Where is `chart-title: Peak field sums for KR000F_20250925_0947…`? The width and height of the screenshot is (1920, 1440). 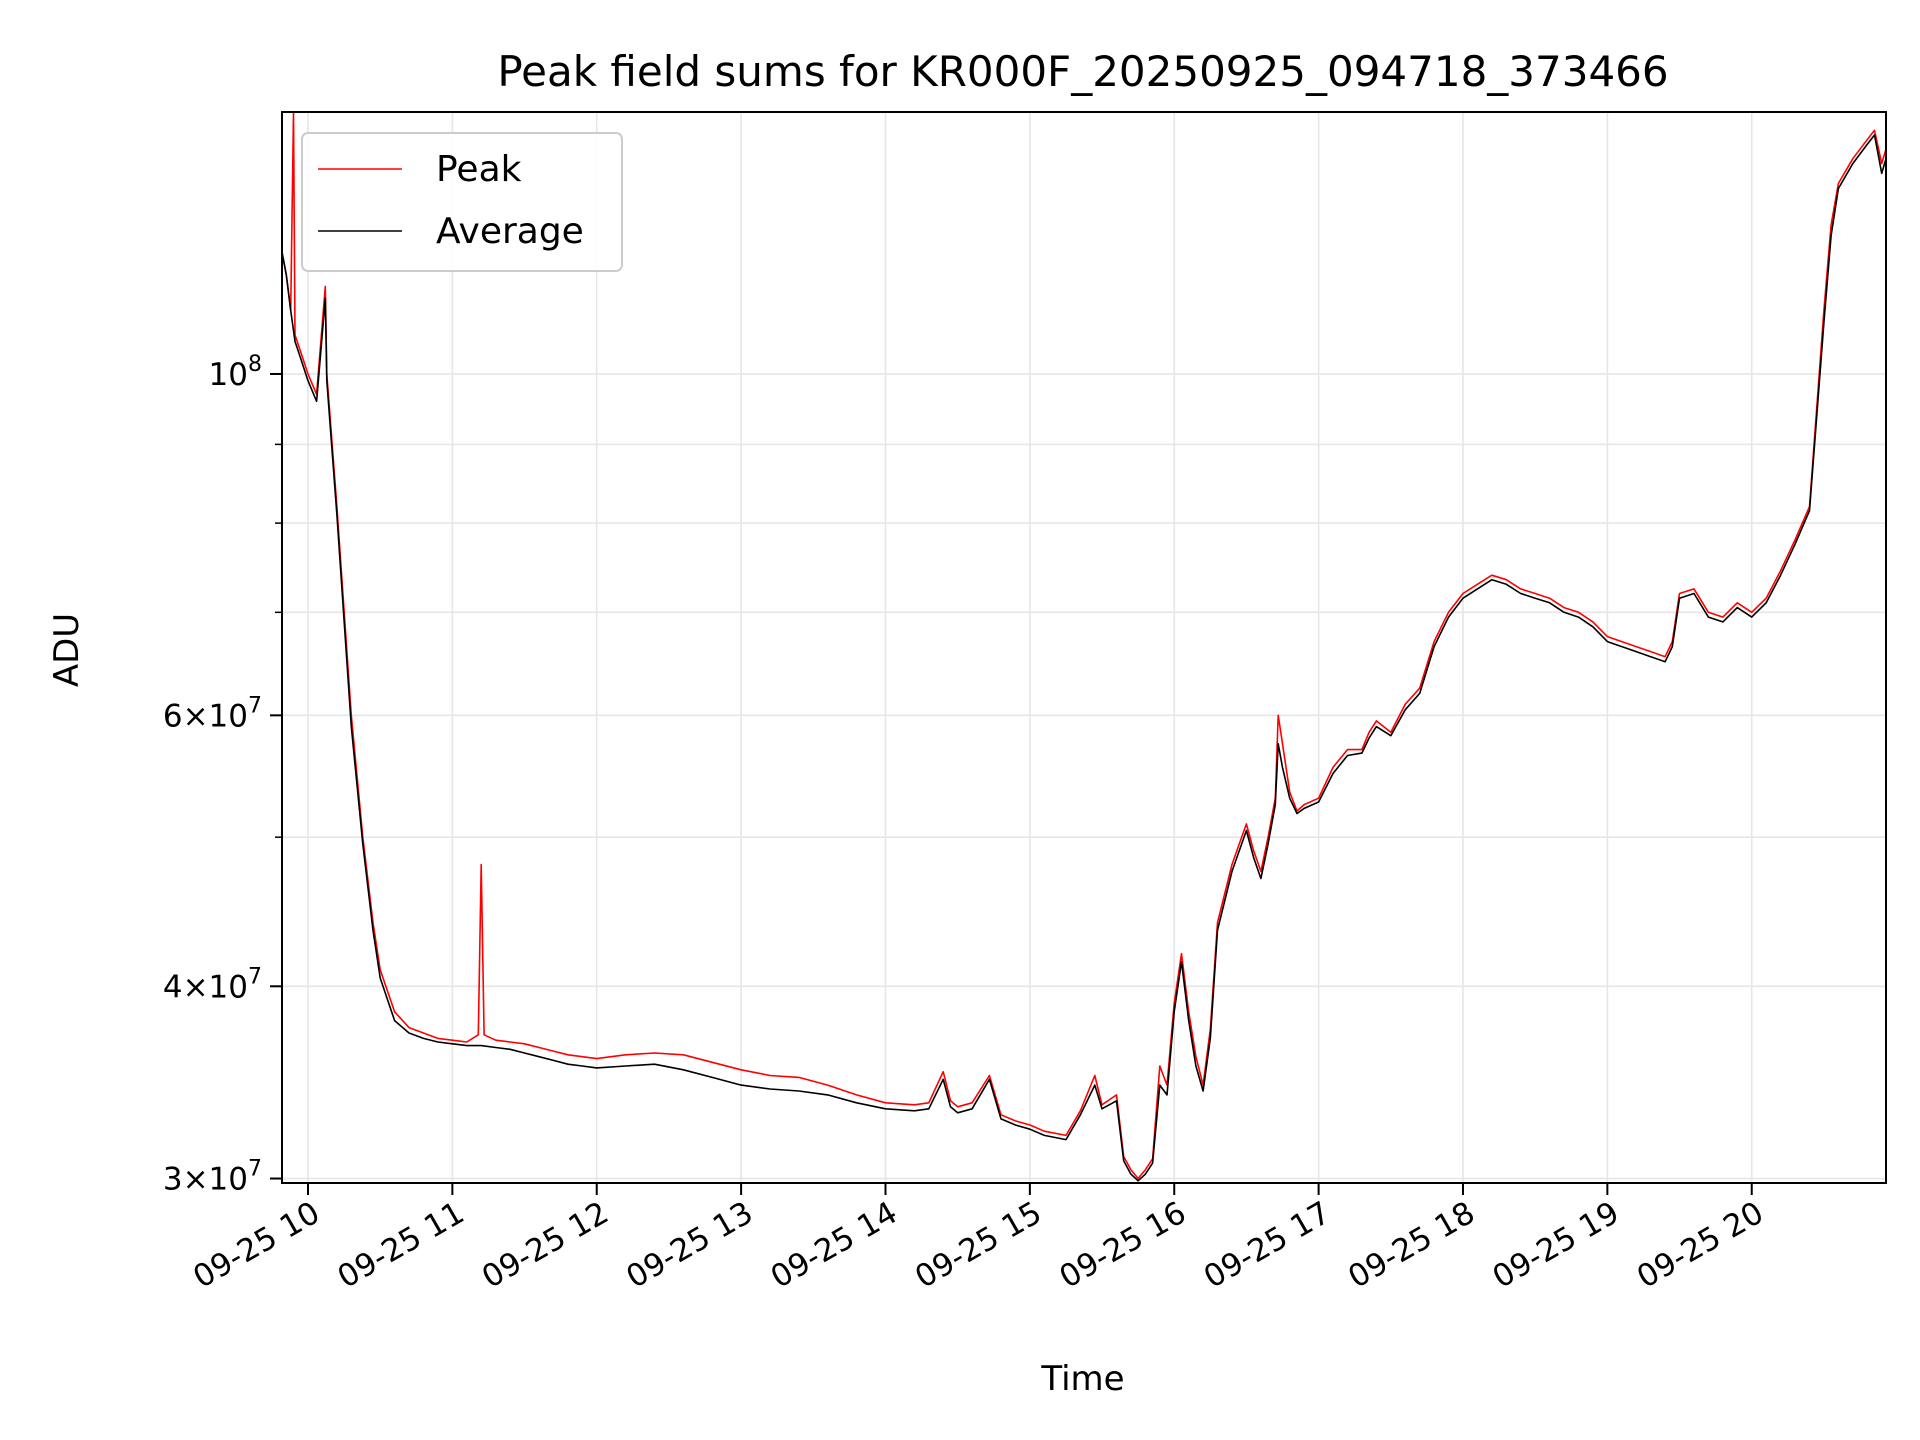
chart-title: Peak field sums for KR000F_20250925_0947… is located at coordinates (1082, 71).